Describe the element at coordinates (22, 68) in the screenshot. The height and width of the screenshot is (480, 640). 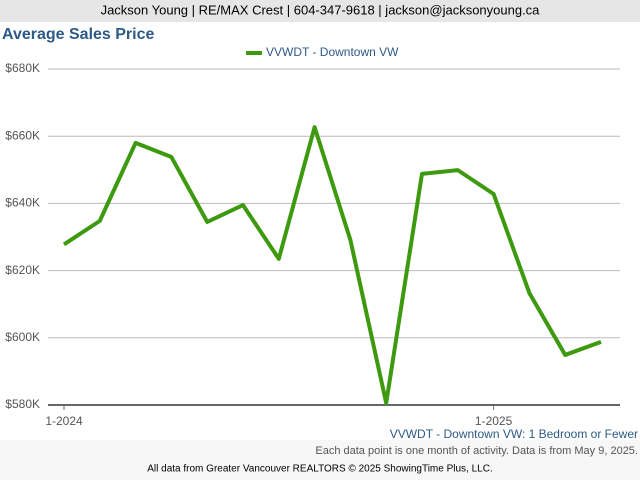
I see `y-tick-label: $680K` at that location.